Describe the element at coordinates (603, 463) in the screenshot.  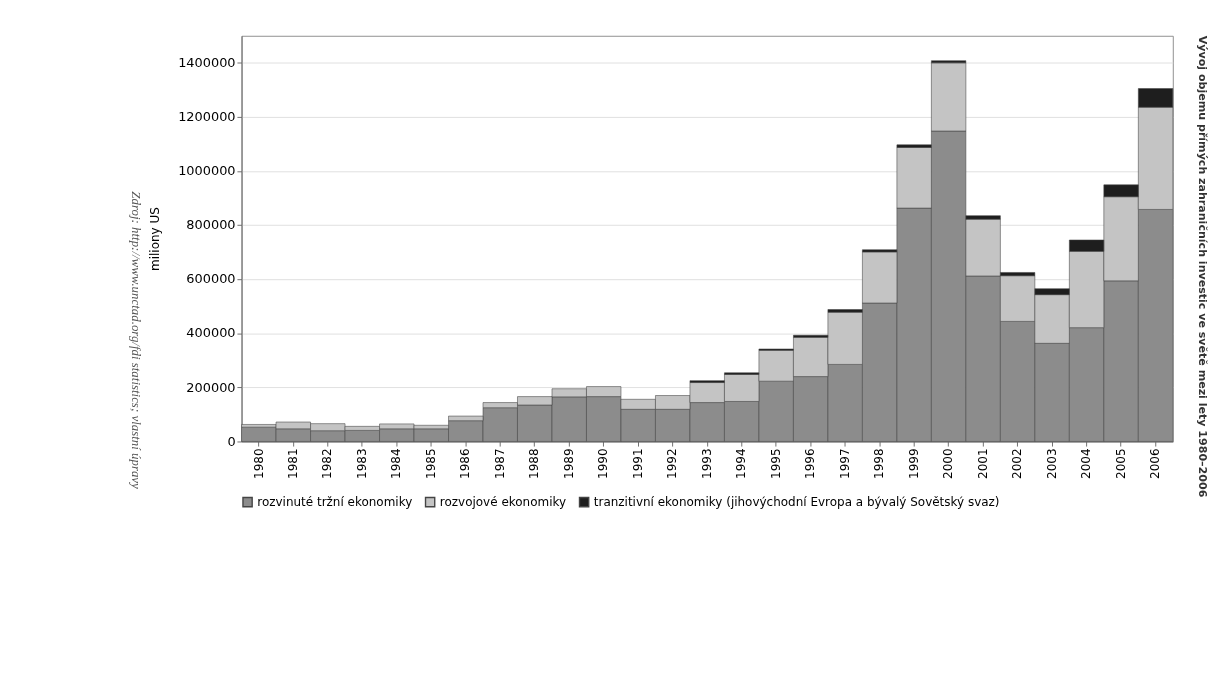
I see `x-tick-label: 1990` at that location.